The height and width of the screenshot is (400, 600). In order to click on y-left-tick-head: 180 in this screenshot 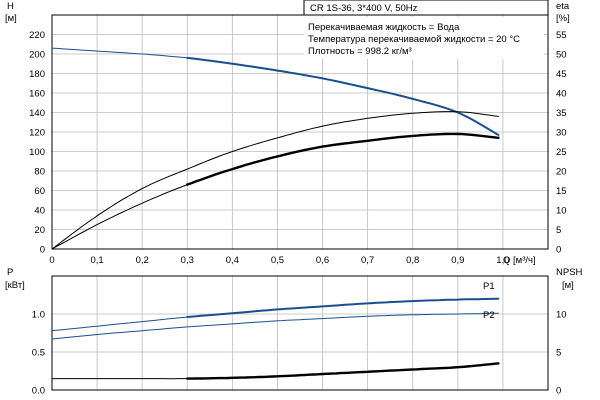, I will do `click(37, 74)`.